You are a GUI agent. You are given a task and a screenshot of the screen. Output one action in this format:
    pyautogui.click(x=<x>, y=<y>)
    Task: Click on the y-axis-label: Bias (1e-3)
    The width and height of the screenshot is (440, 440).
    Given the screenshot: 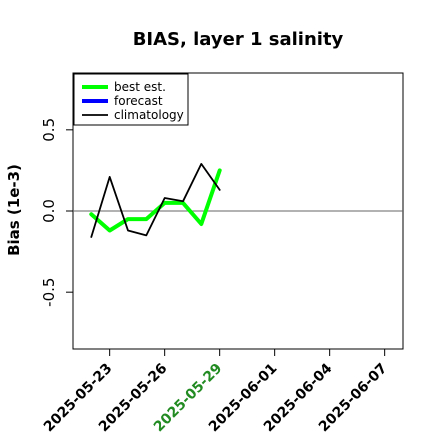 What is the action you would take?
    pyautogui.click(x=14, y=210)
    